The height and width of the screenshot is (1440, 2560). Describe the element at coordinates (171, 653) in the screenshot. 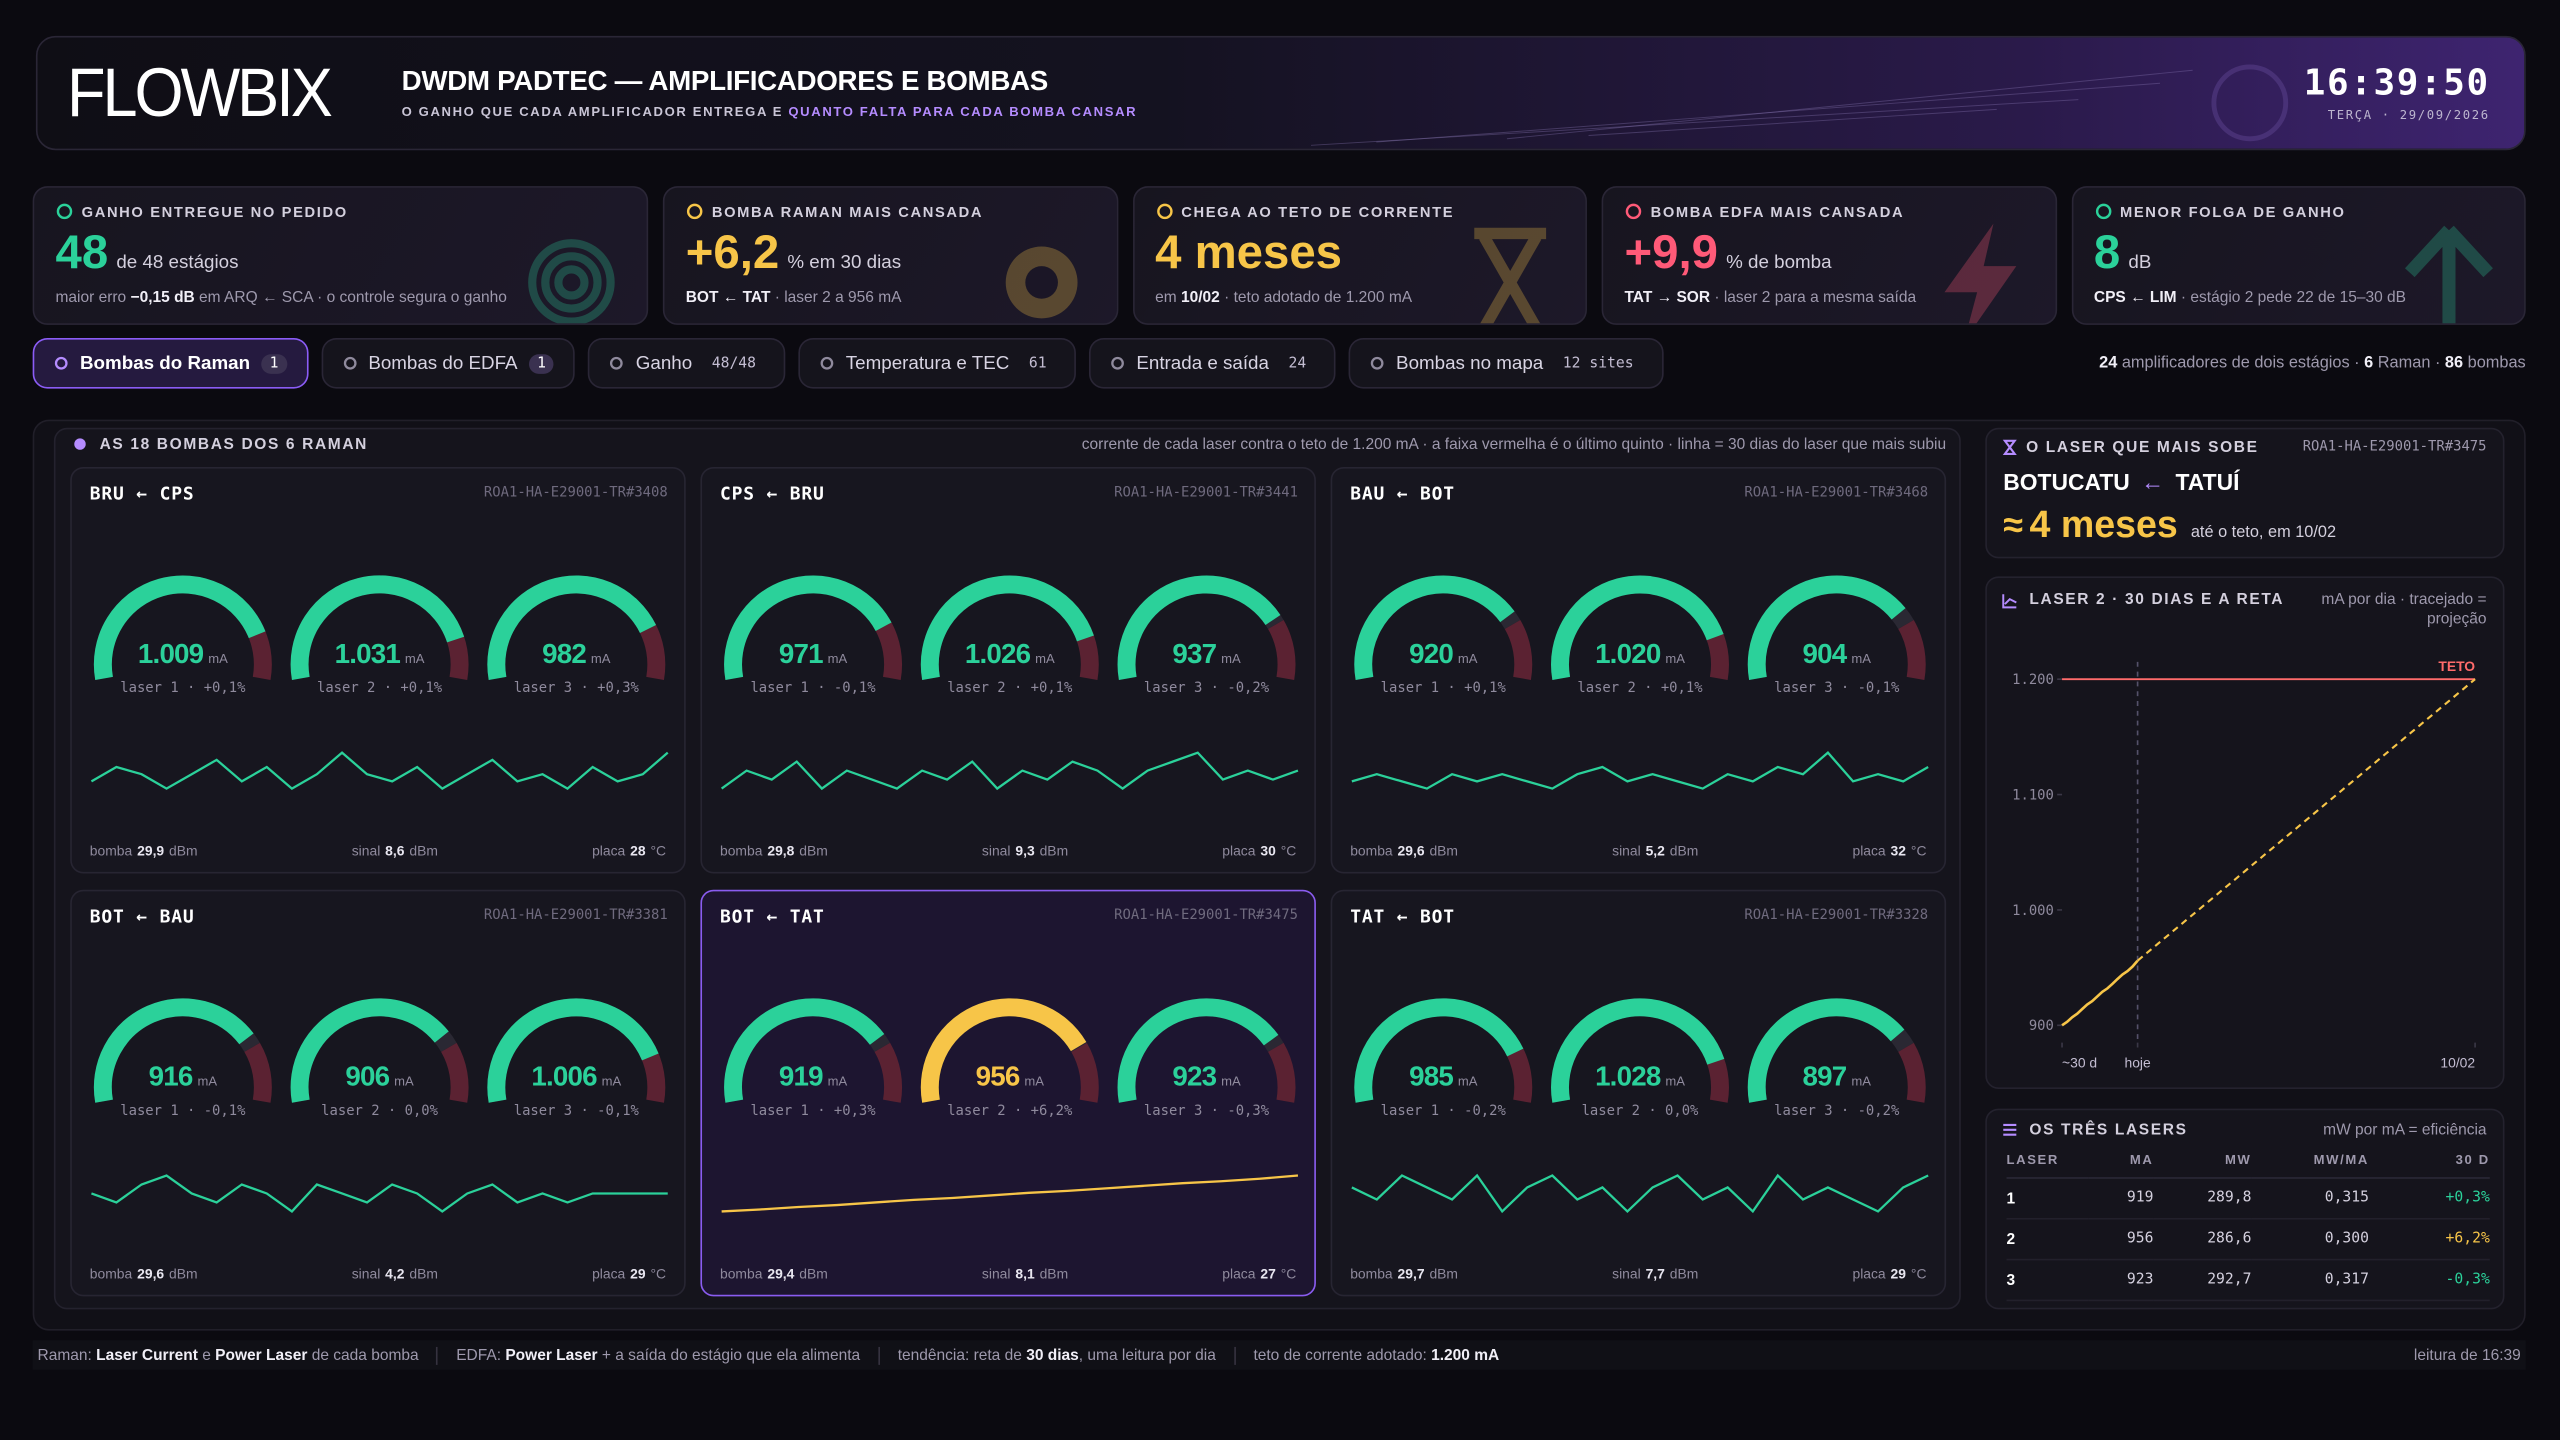

I see `gauge-value-label: 1.009` at that location.